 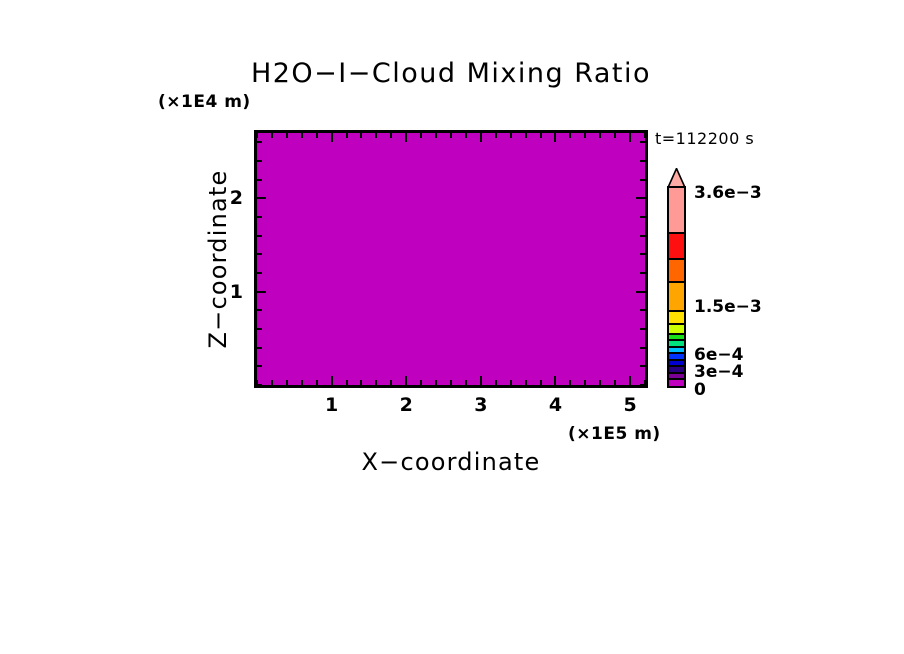 I want to click on x-axis-tick-label: 3, so click(x=481, y=405).